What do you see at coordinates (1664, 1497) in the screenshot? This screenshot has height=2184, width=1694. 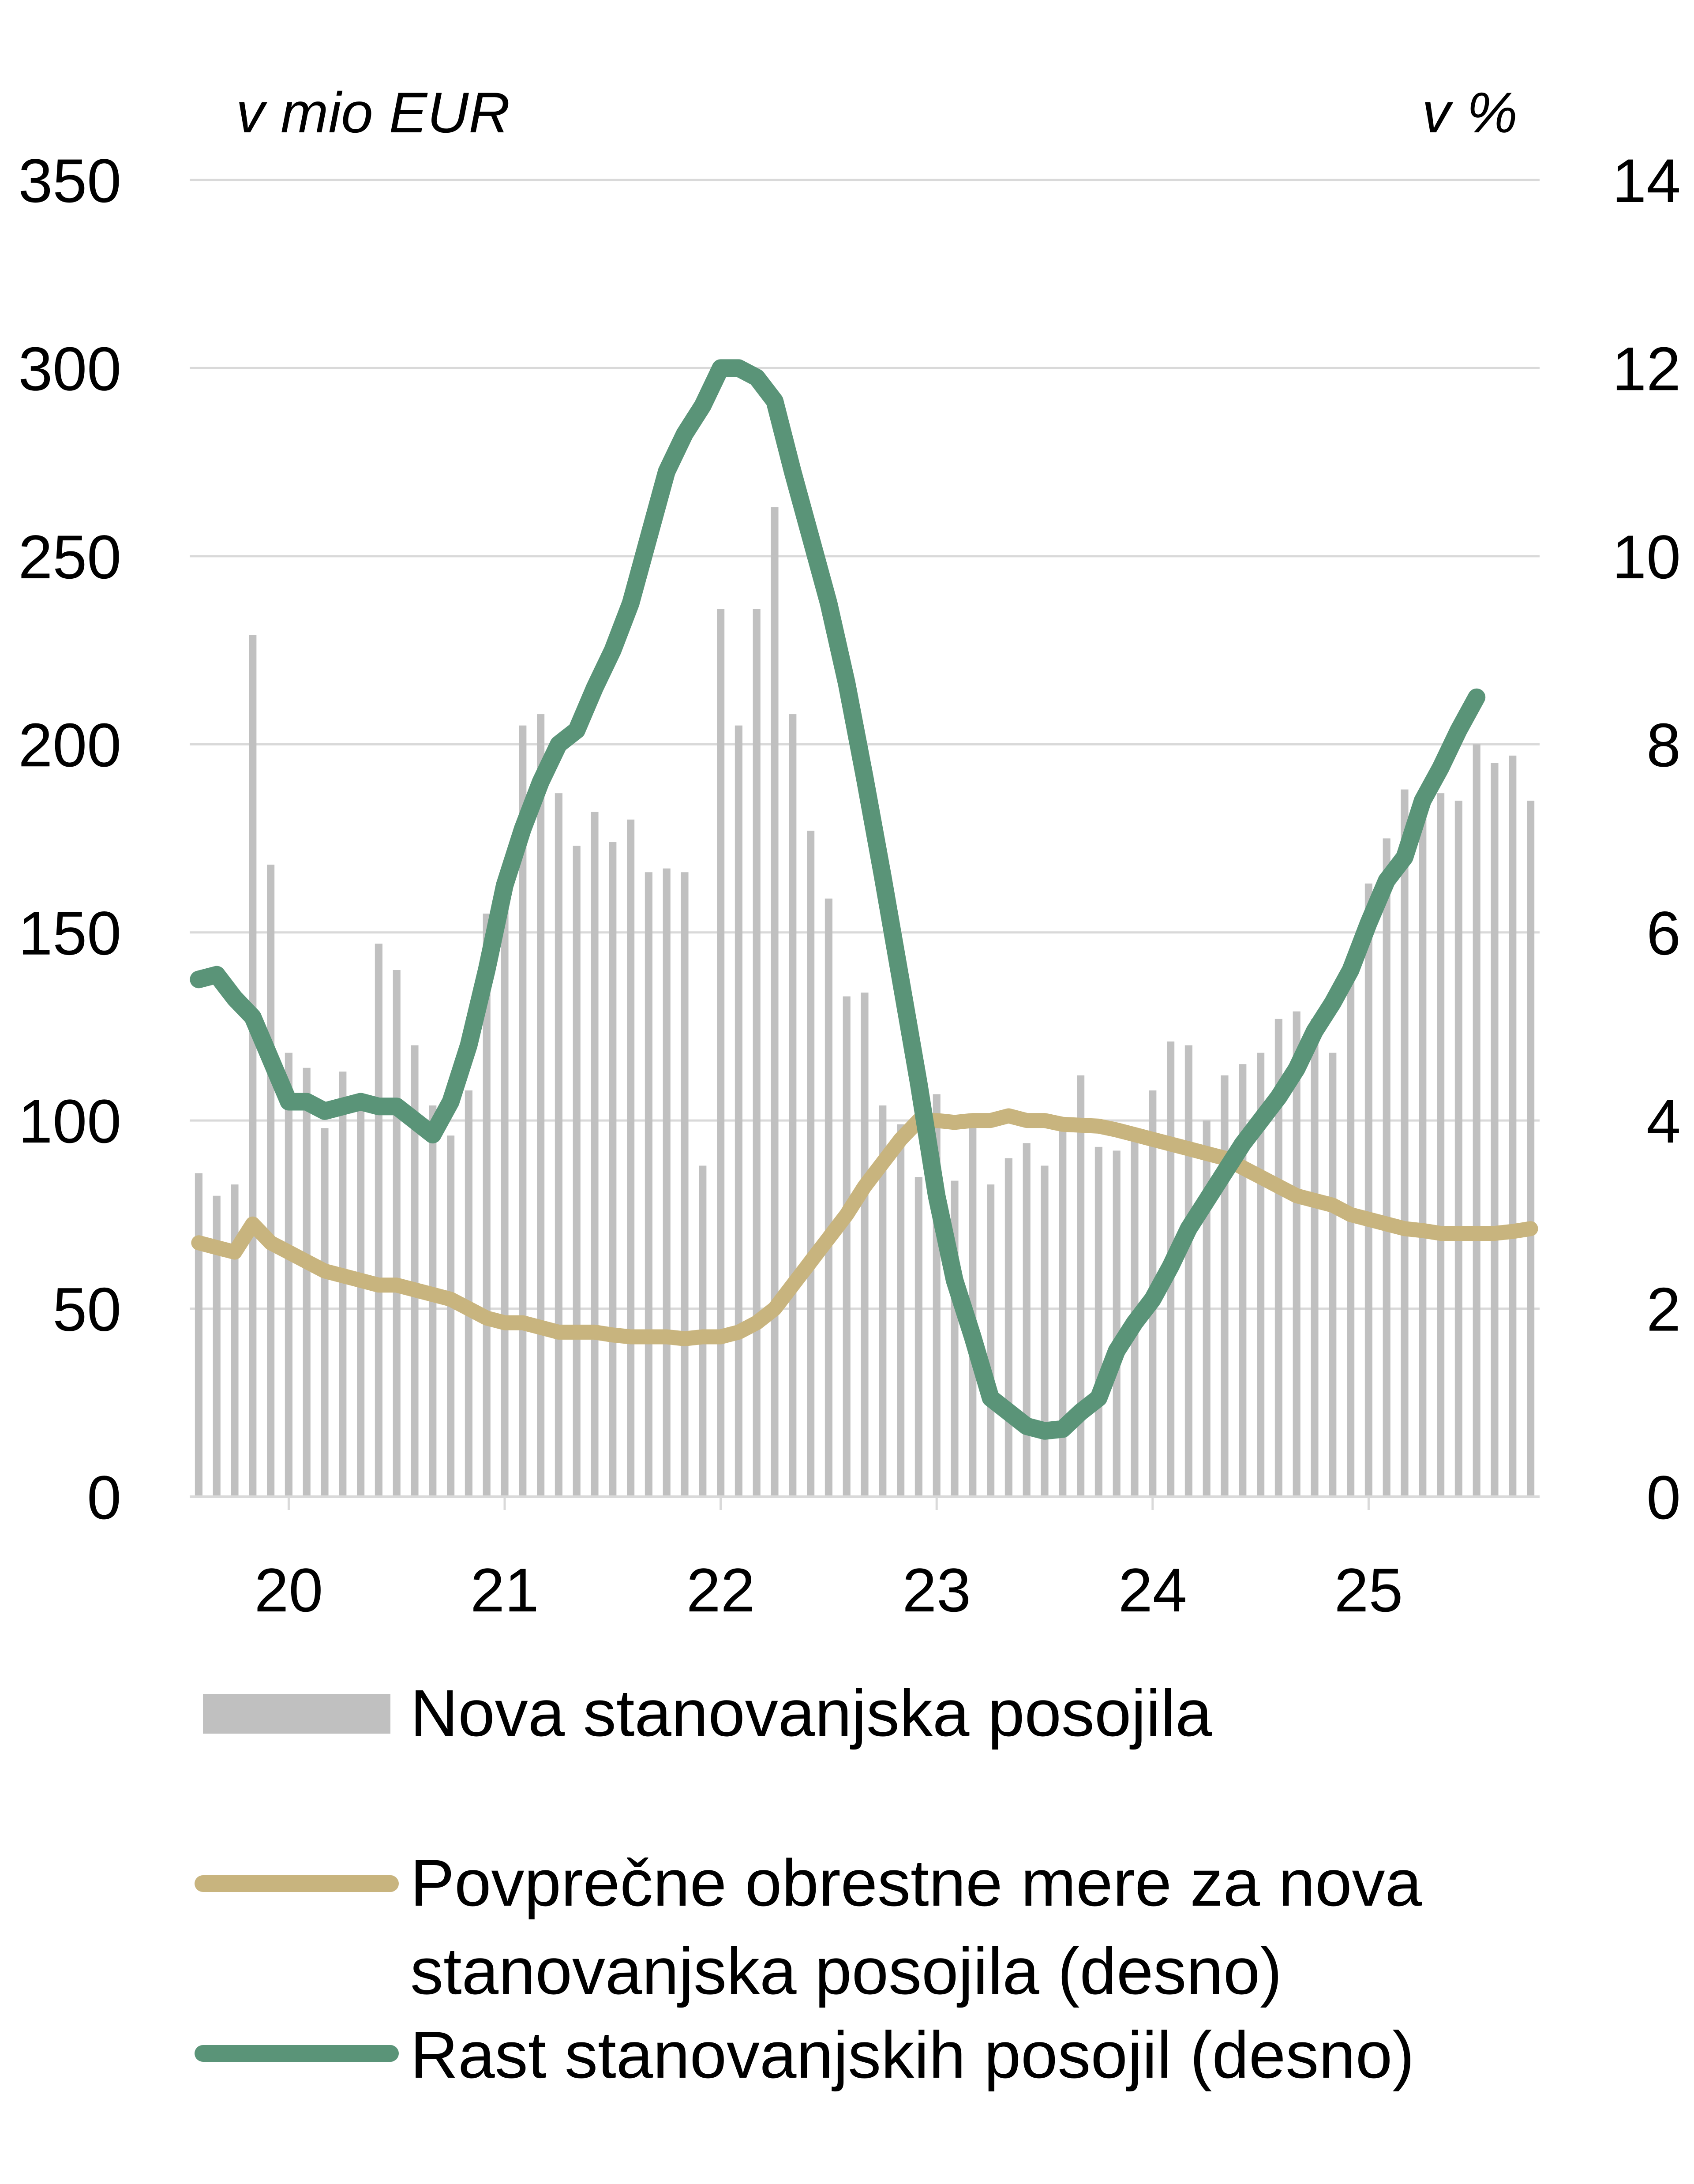 I see `right-tick-label: 0` at bounding box center [1664, 1497].